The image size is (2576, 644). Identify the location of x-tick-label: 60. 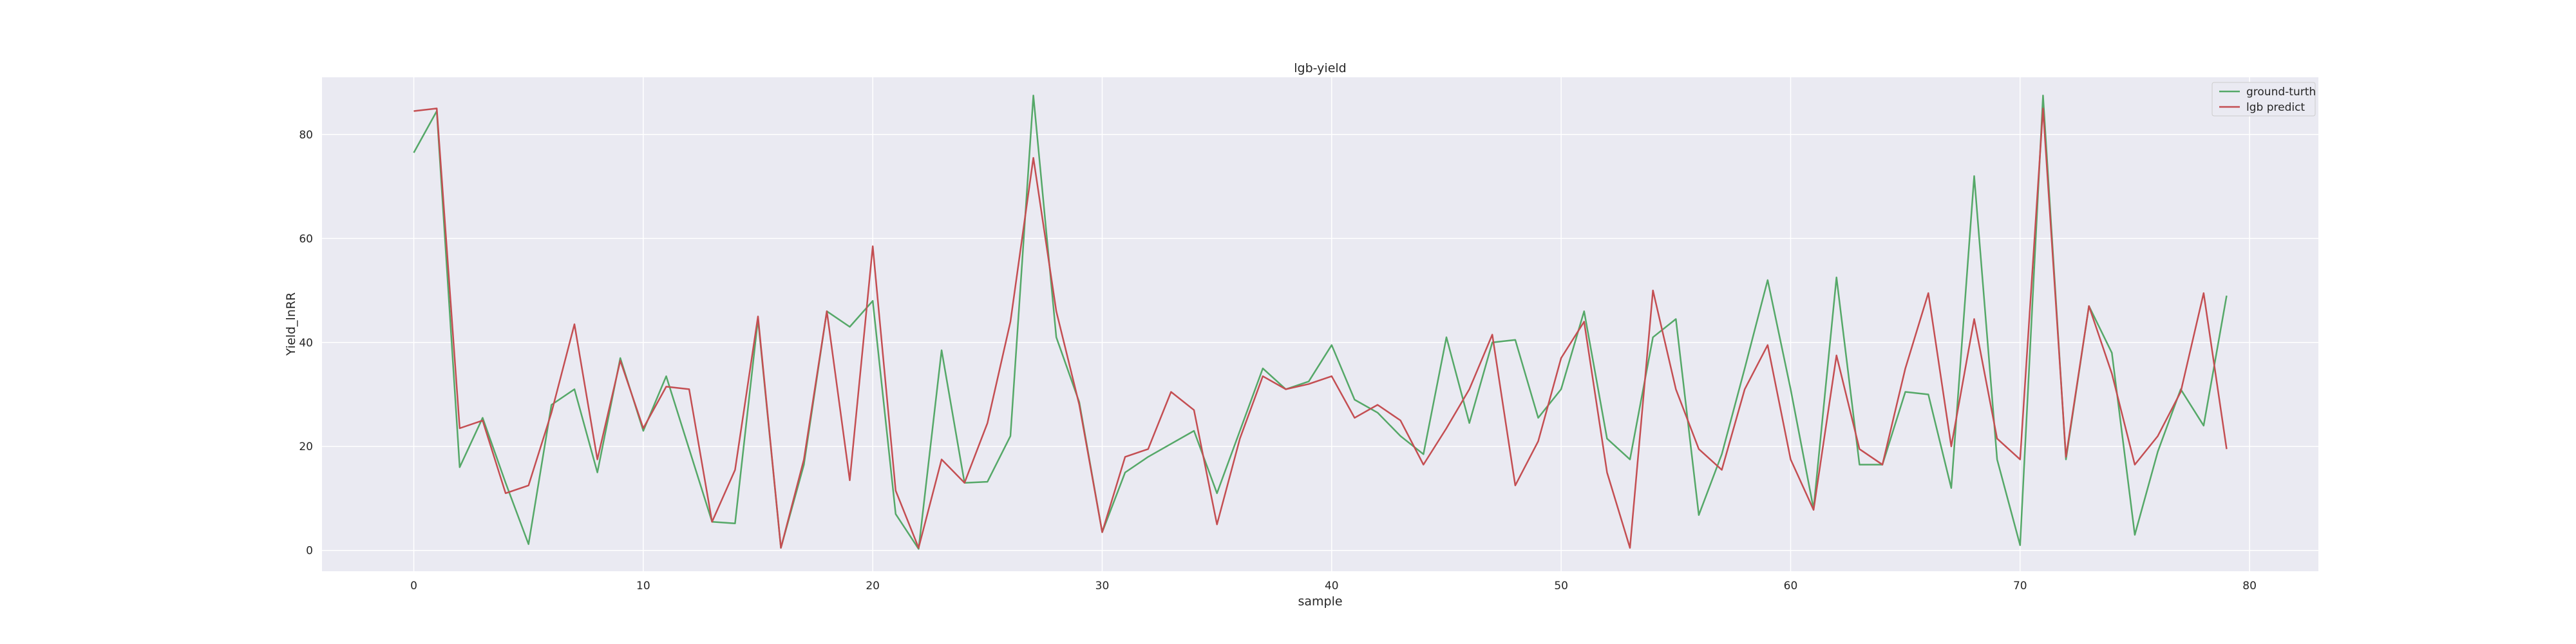
(1791, 586).